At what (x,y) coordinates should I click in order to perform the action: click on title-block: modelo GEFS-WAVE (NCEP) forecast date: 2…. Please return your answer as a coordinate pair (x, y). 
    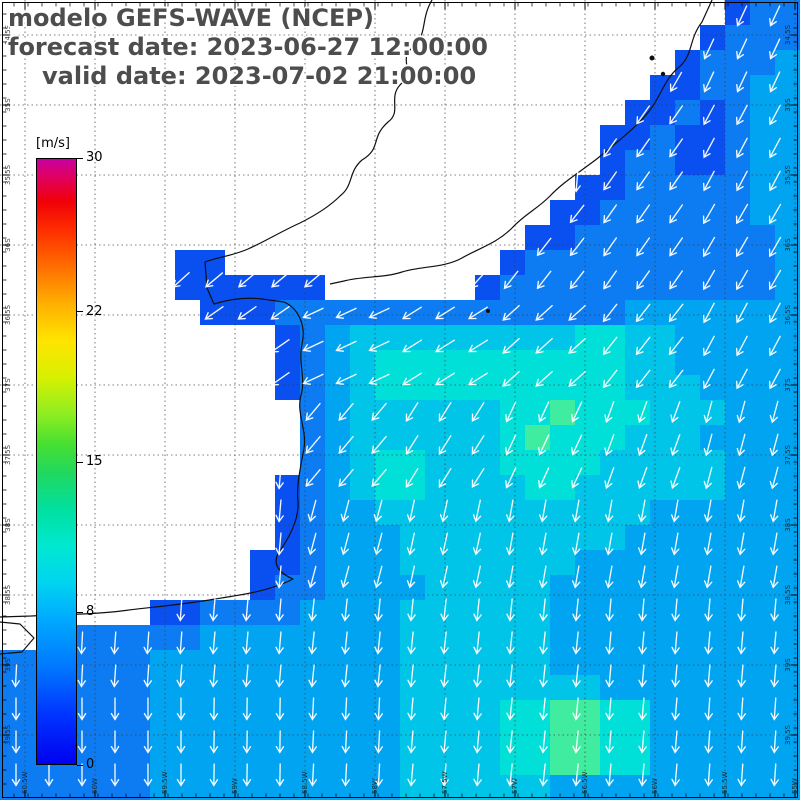
    Looking at the image, I should click on (248, 47).